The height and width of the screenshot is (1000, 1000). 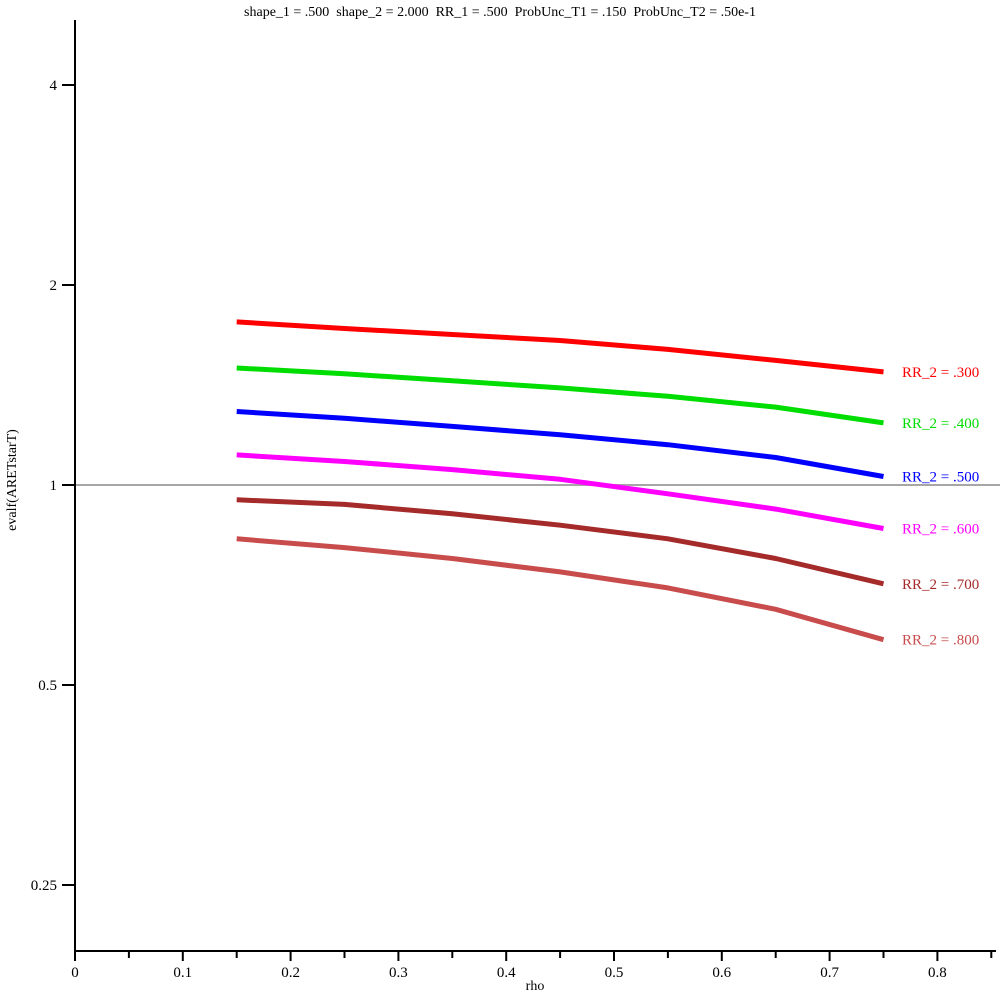 I want to click on y-tick-label: 1, so click(x=54, y=486).